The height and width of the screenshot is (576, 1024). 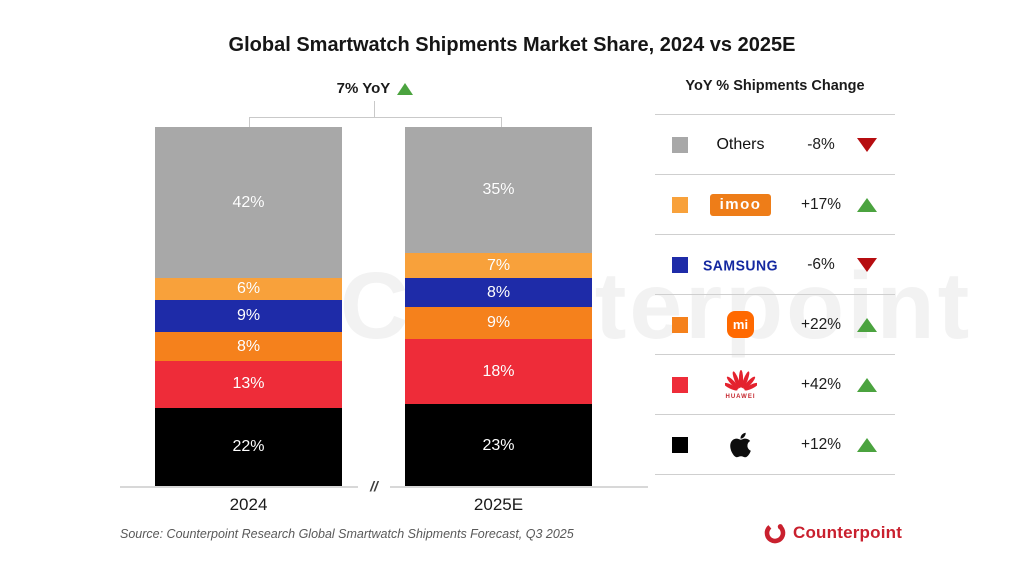 What do you see at coordinates (680, 444) in the screenshot?
I see `apple-color-swatch` at bounding box center [680, 444].